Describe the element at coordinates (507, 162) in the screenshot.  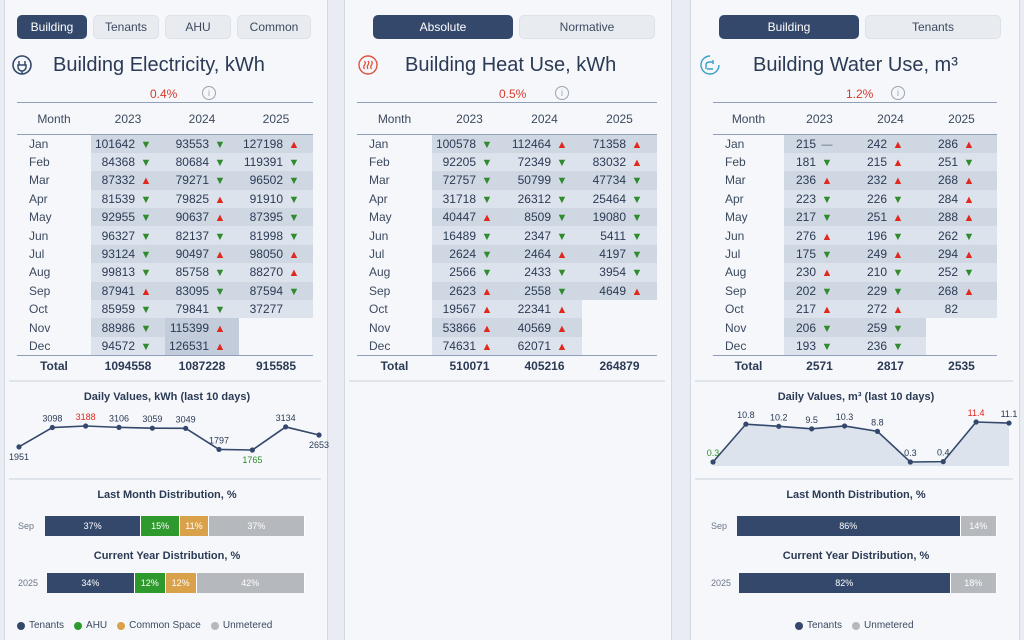
I see `table-row: Feb 92205 ▼ 72349 ▼ 83032 ▲` at that location.